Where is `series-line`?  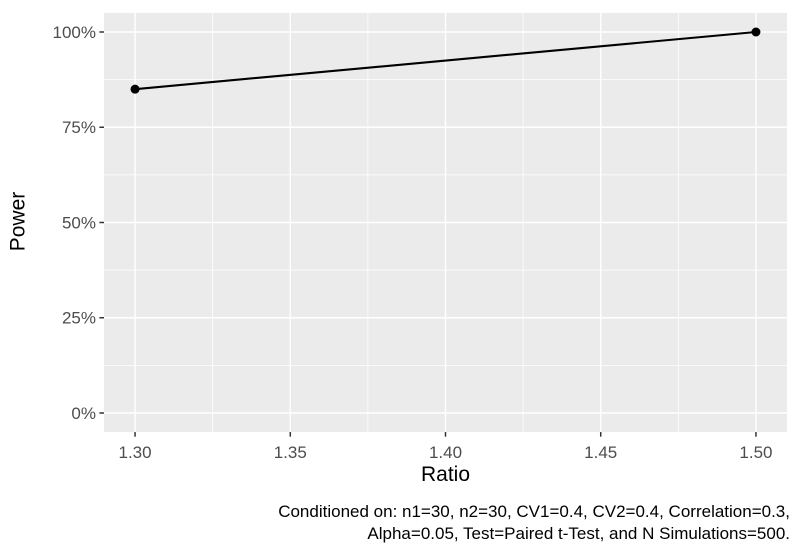
series-line is located at coordinates (445, 60).